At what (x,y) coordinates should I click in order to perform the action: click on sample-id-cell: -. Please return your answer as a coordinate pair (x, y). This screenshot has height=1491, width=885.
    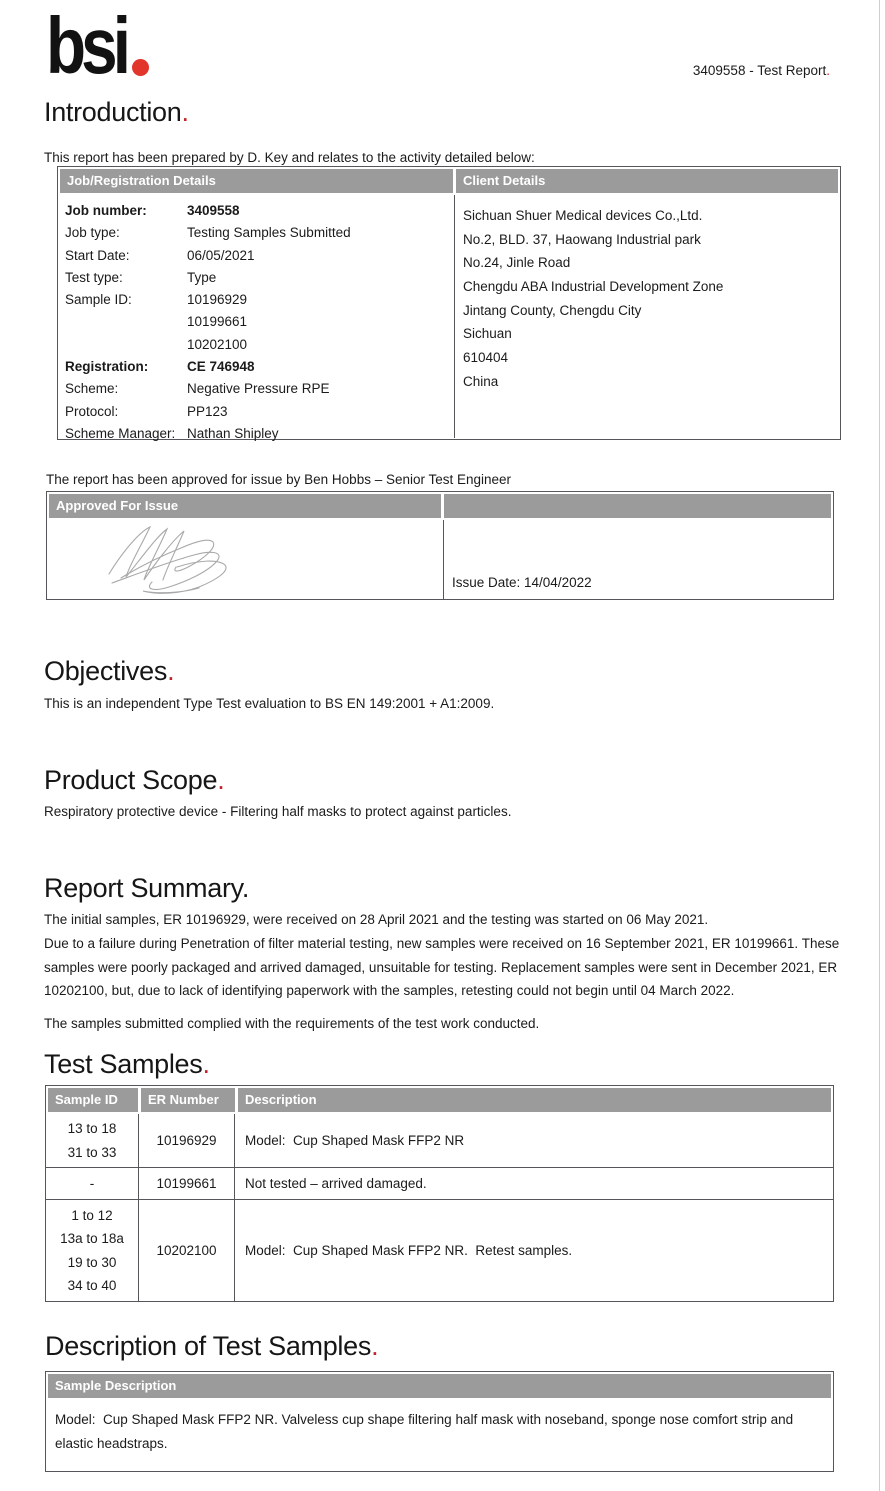
    Looking at the image, I should click on (92, 1183).